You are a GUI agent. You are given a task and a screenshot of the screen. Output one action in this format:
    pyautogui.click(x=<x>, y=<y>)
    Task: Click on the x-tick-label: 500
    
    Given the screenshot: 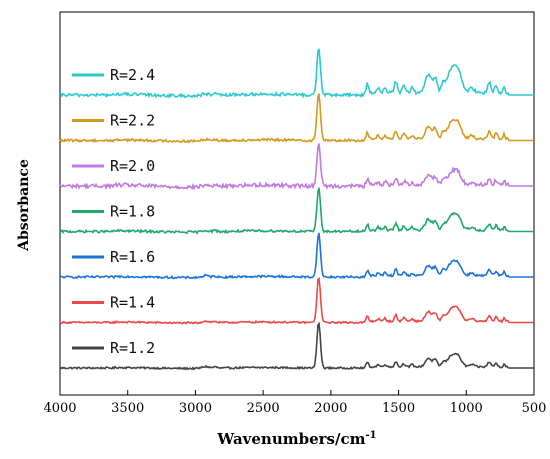 What is the action you would take?
    pyautogui.click(x=534, y=408)
    